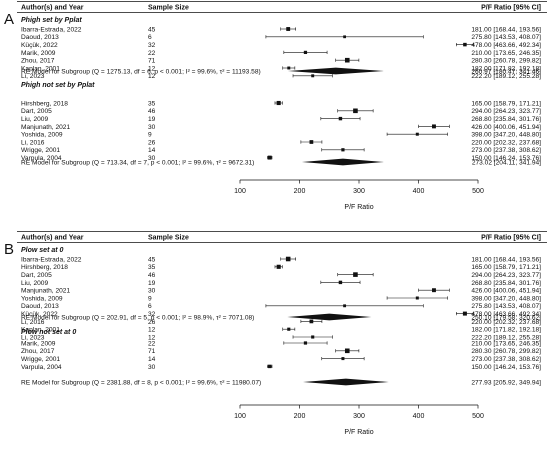 The width and height of the screenshot is (550, 459). What do you see at coordinates (506, 317) in the screenshot?
I see `subgroup-summary-ci: 250.10 [179.58, 320.62]` at bounding box center [506, 317].